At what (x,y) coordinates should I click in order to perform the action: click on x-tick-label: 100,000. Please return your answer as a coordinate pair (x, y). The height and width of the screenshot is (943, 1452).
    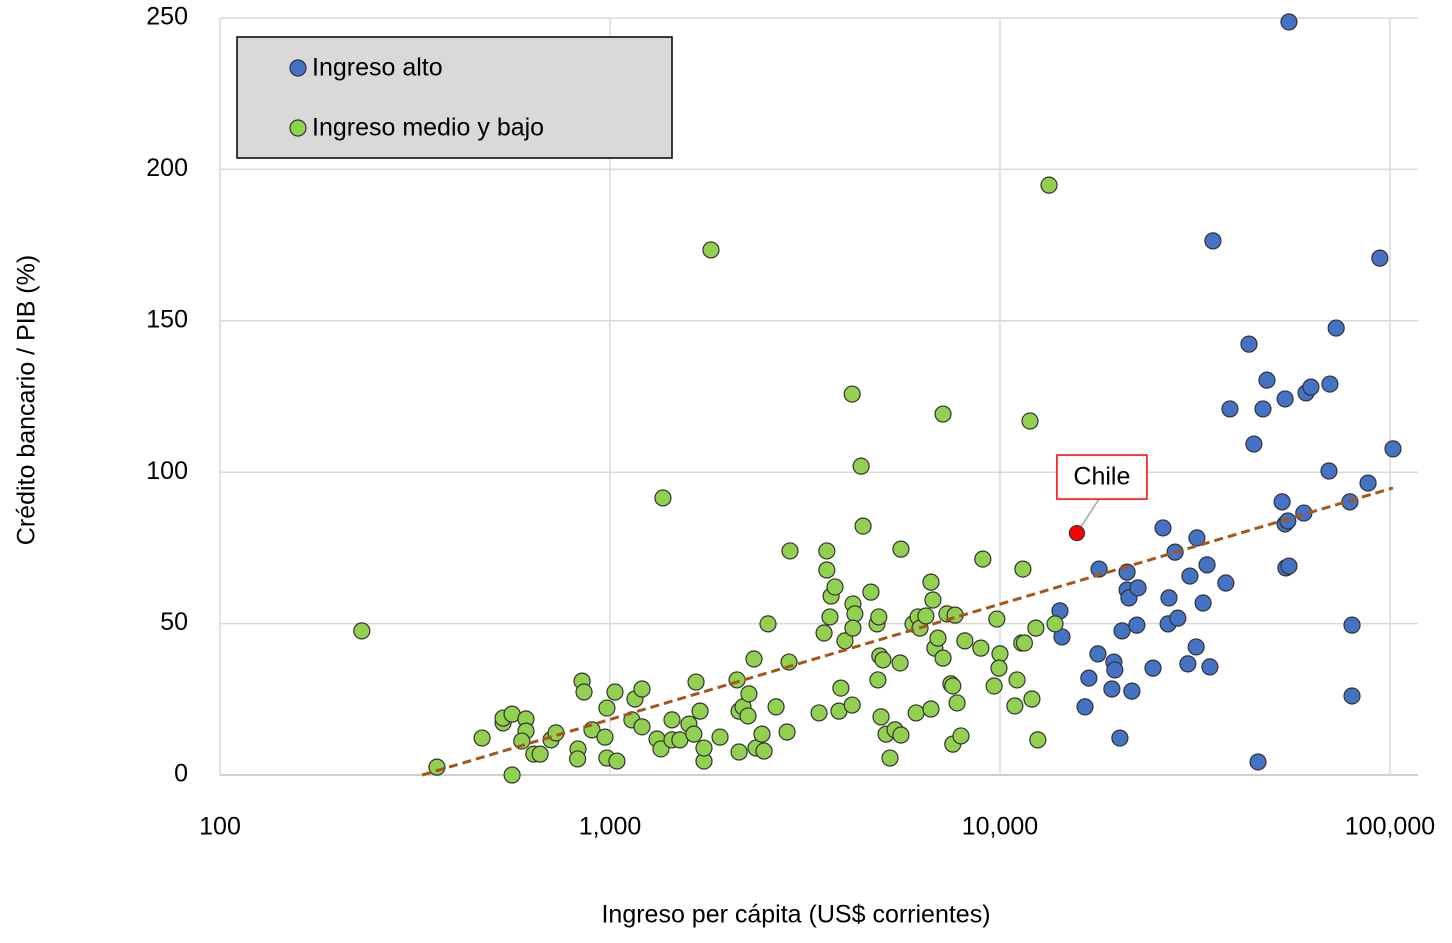
    Looking at the image, I should click on (1390, 827).